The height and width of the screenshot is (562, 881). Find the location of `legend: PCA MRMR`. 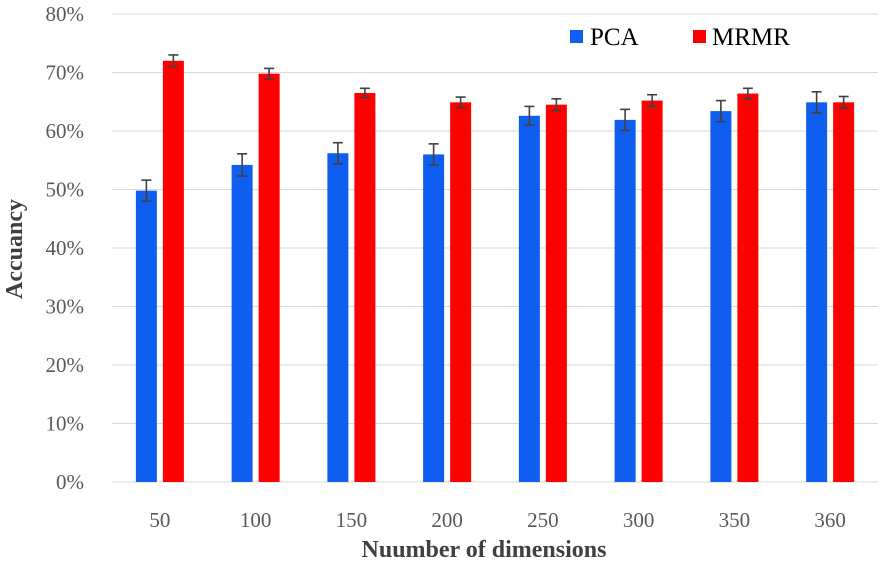

legend: PCA MRMR is located at coordinates (680, 37).